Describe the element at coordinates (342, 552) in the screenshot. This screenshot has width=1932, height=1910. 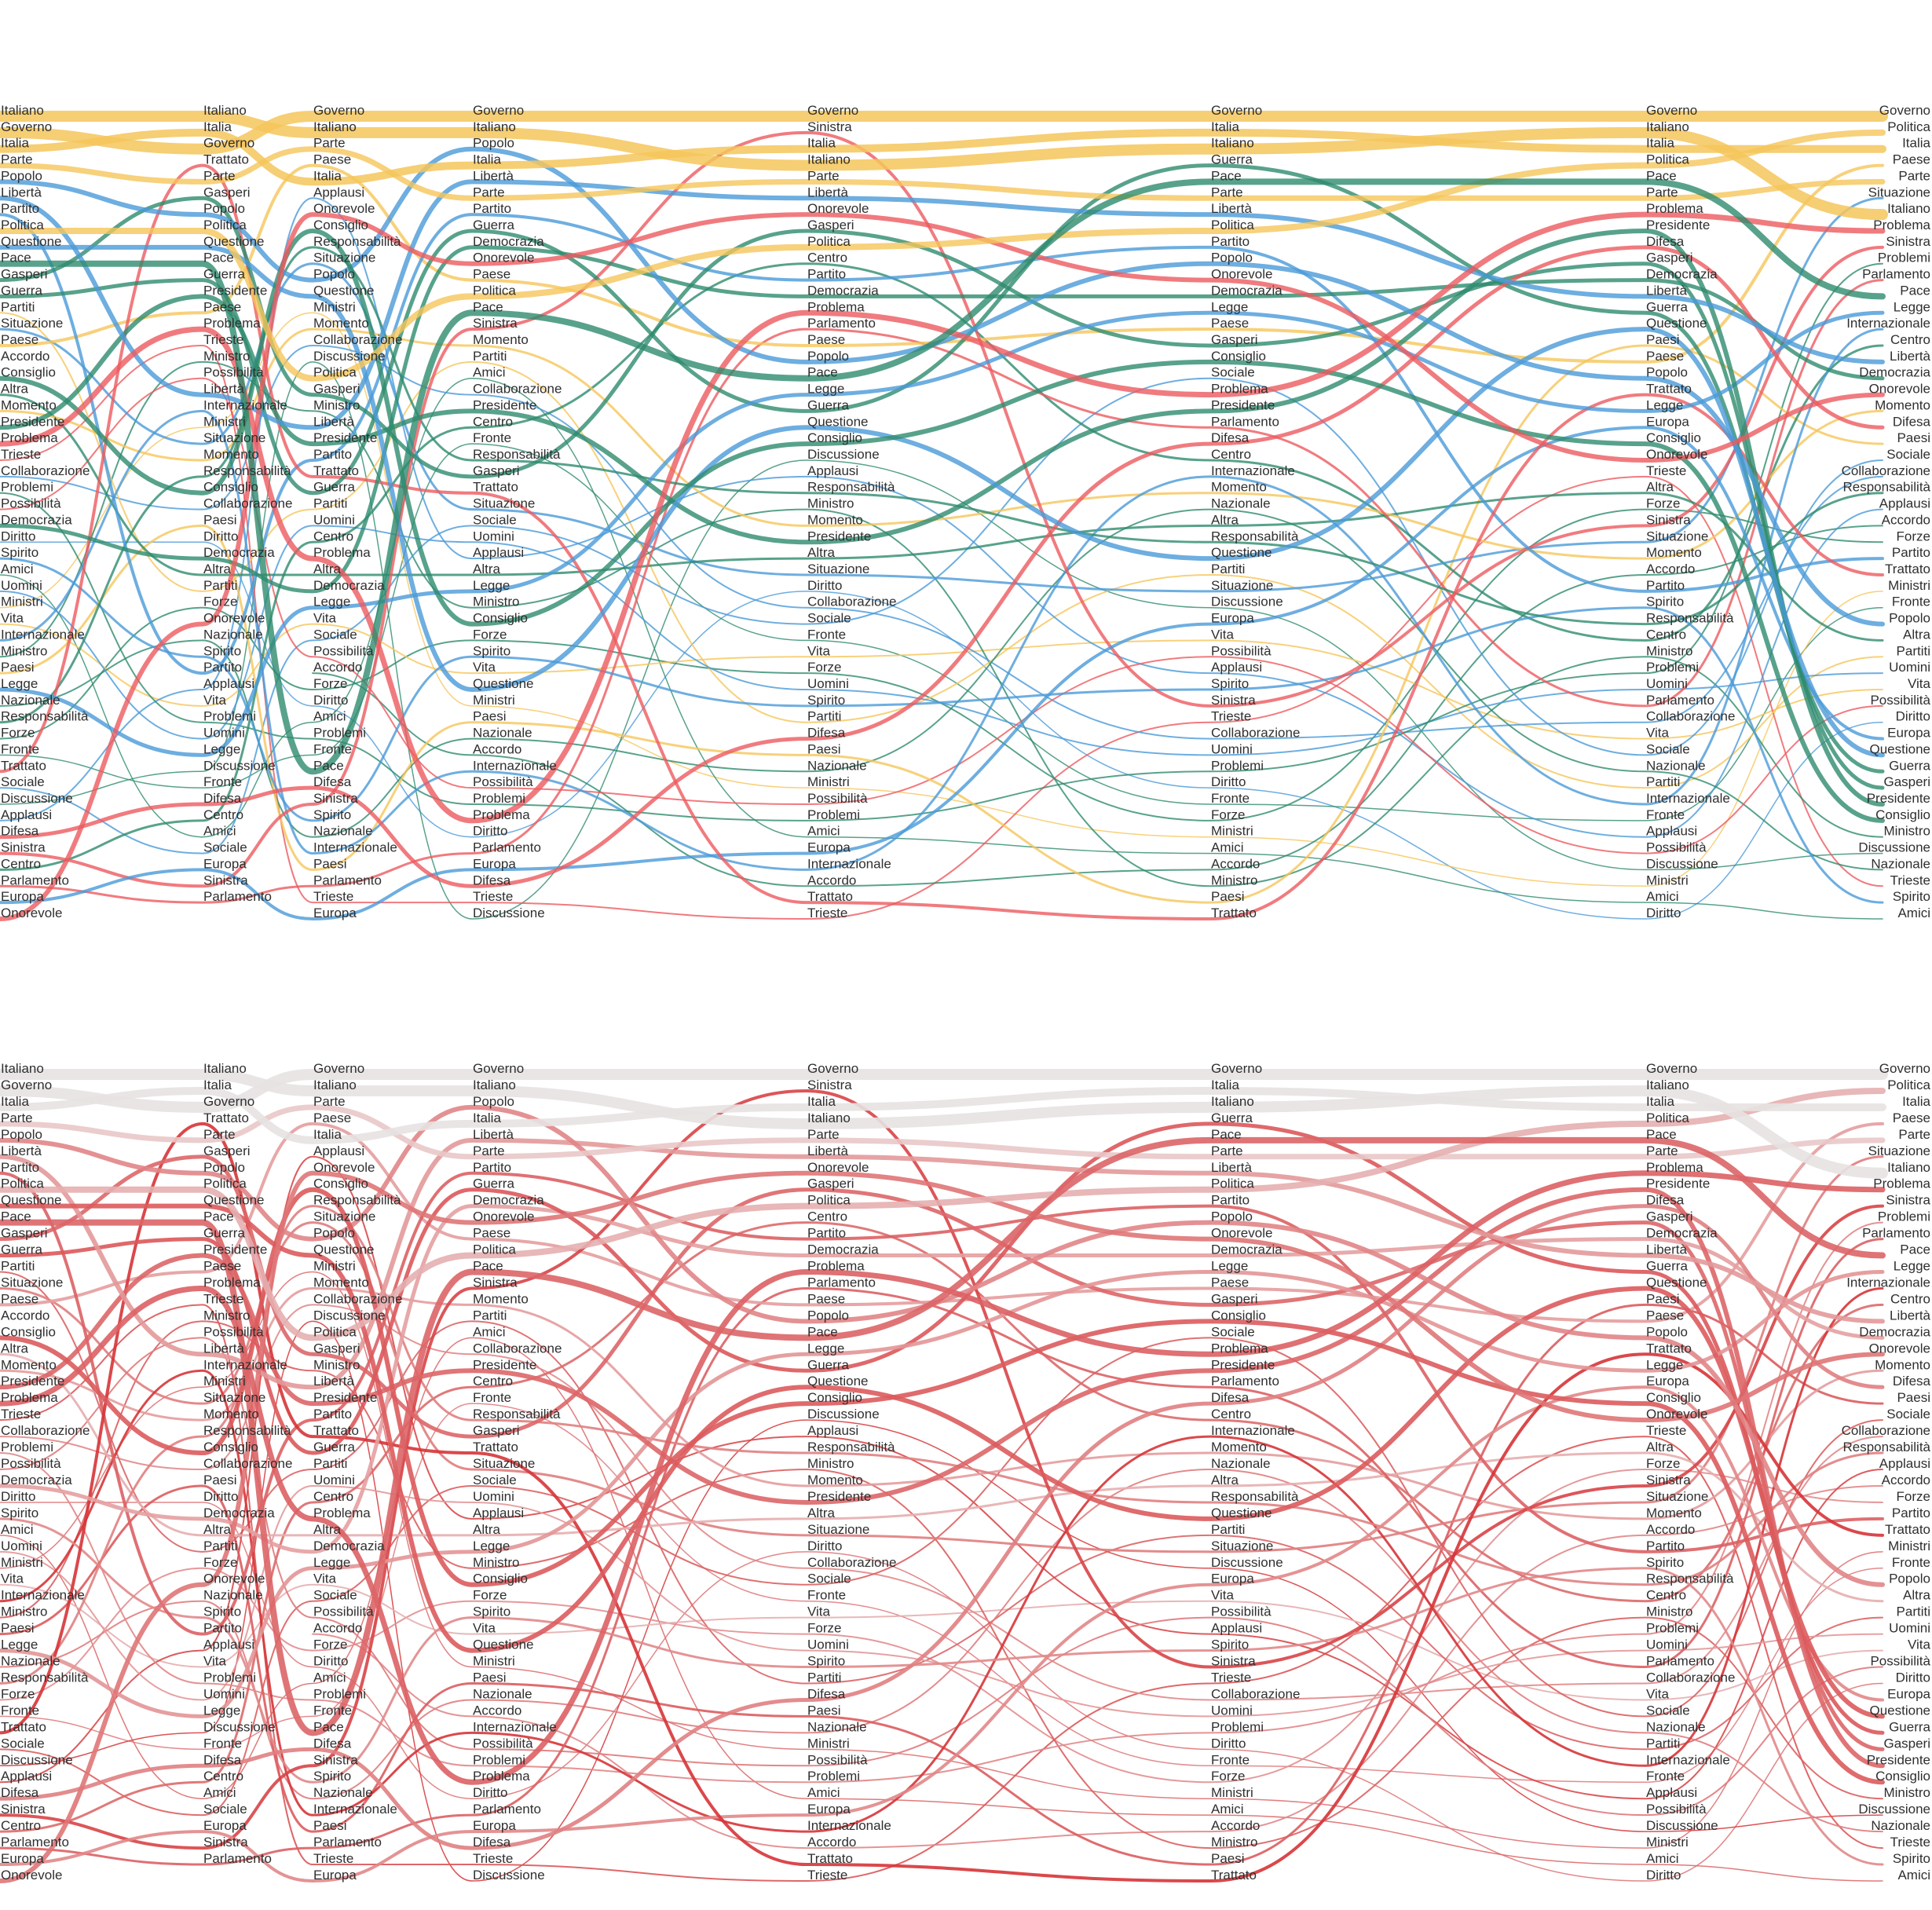
I see `rank-label: Problema` at that location.